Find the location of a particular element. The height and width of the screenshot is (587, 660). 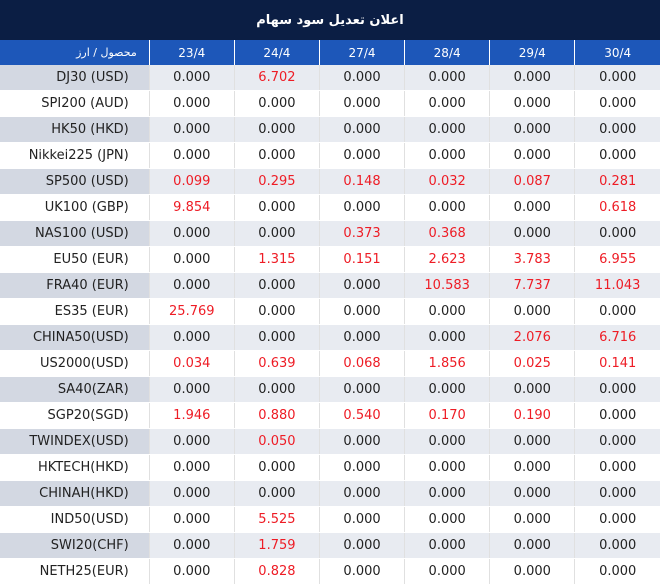

value-cell: 0.368 is located at coordinates (447, 233).